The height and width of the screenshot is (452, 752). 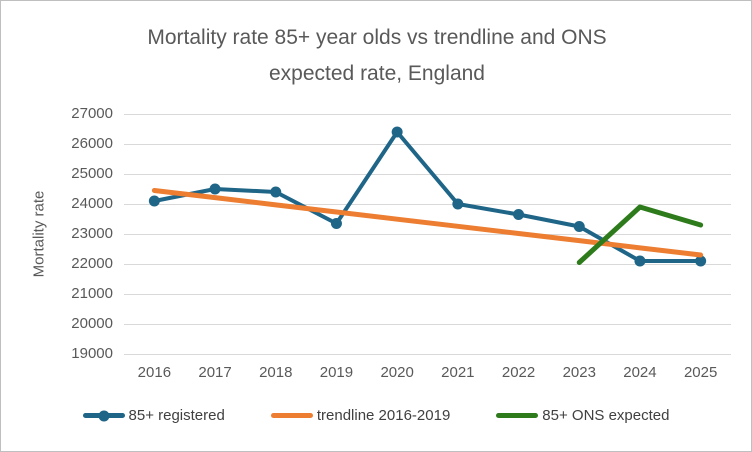 I want to click on legend-swatch-trendline, so click(x=291, y=415).